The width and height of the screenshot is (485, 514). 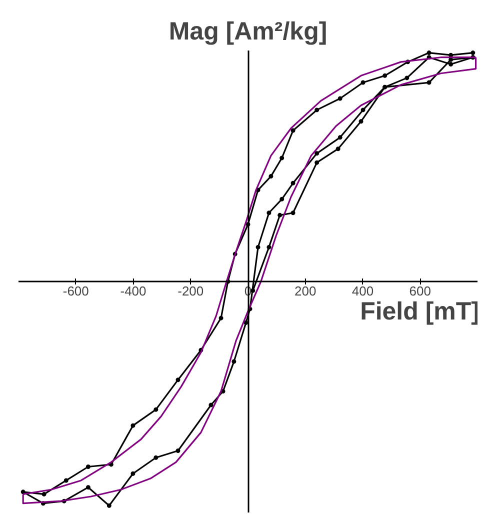 I want to click on x-tick-label: -200, so click(x=191, y=291).